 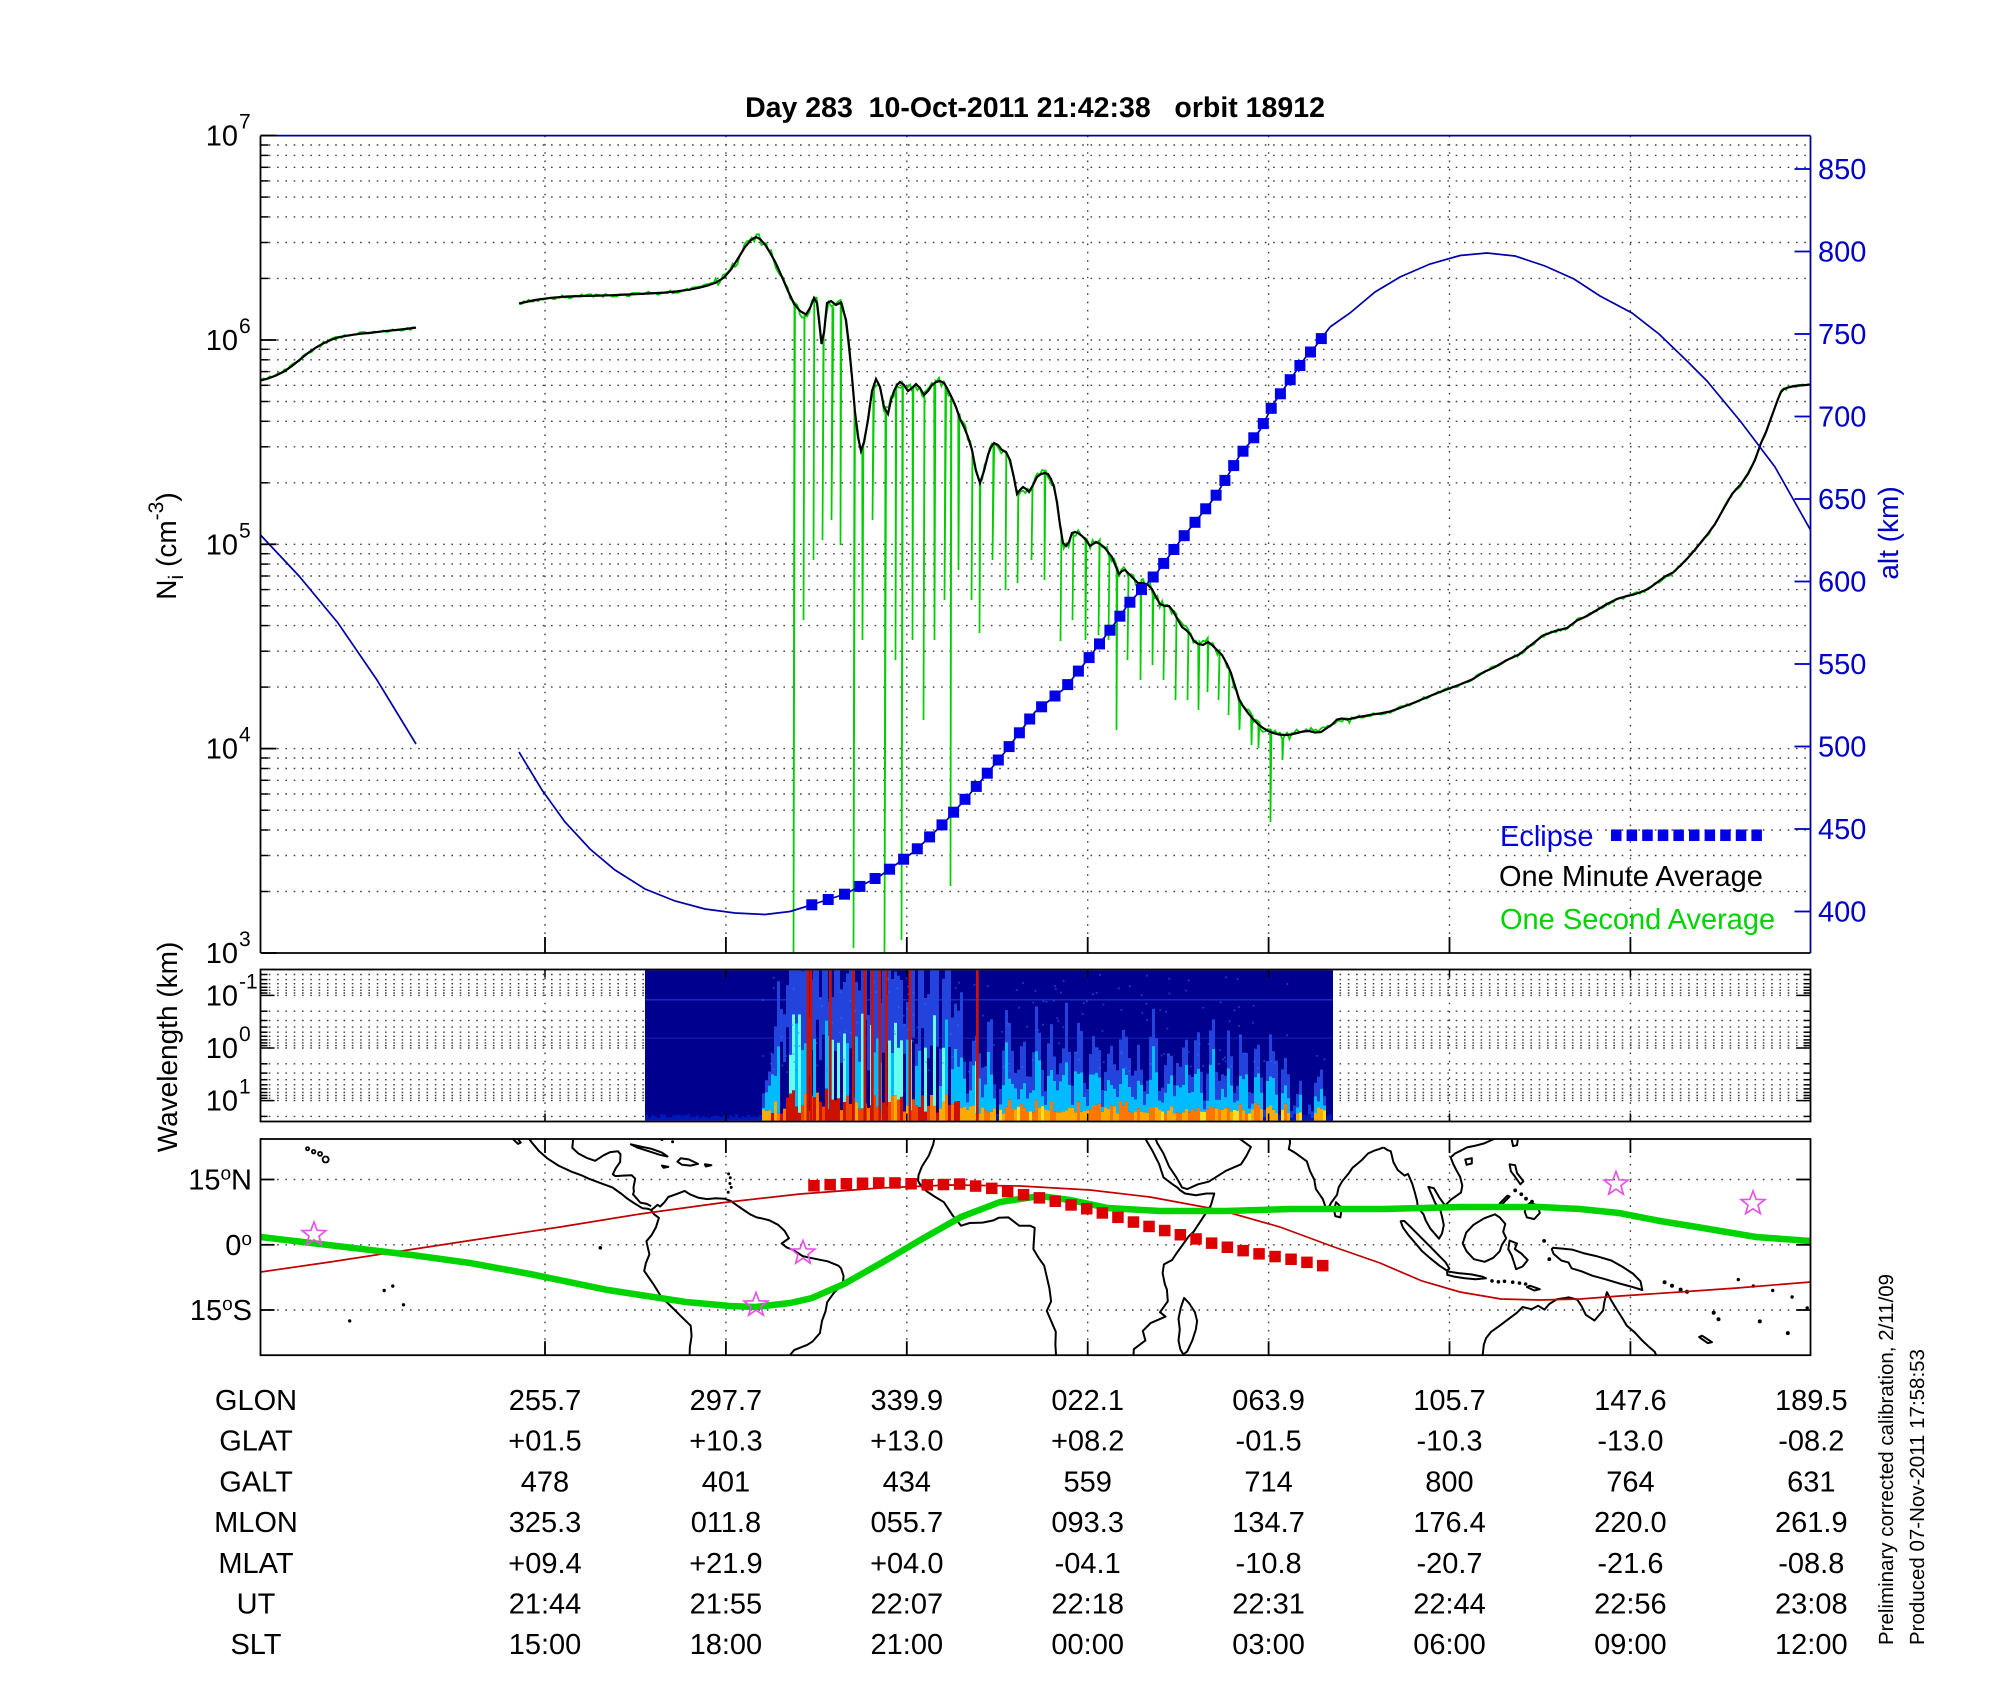 What do you see at coordinates (1842, 335) in the screenshot?
I see `svg-text: 750` at bounding box center [1842, 335].